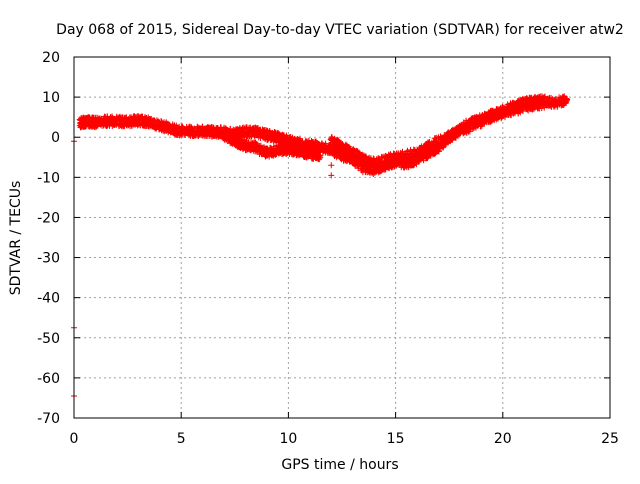 The width and height of the screenshot is (640, 484). Describe the element at coordinates (48, 419) in the screenshot. I see `y-tick-label: -70` at that location.